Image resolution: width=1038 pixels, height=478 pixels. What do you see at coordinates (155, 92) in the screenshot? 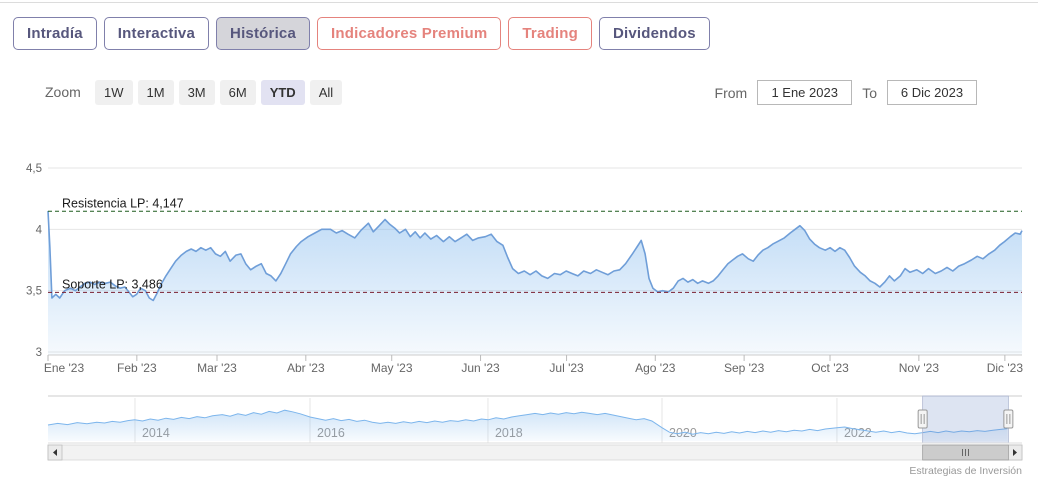
I see `zoom-1m-button: 1M` at bounding box center [155, 92].